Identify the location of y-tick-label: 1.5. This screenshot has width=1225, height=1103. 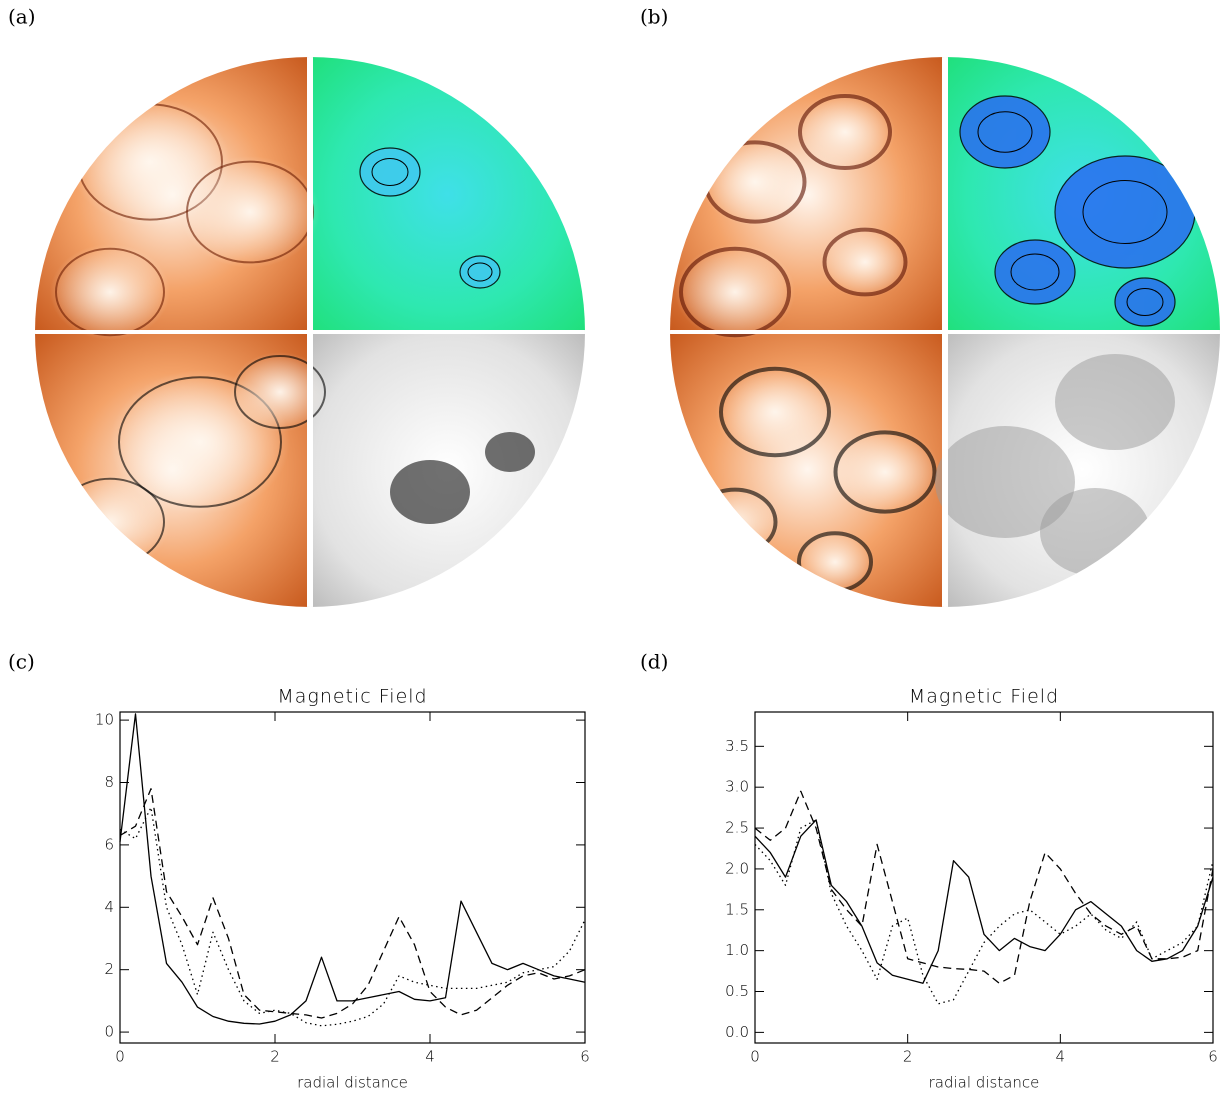
(737, 909).